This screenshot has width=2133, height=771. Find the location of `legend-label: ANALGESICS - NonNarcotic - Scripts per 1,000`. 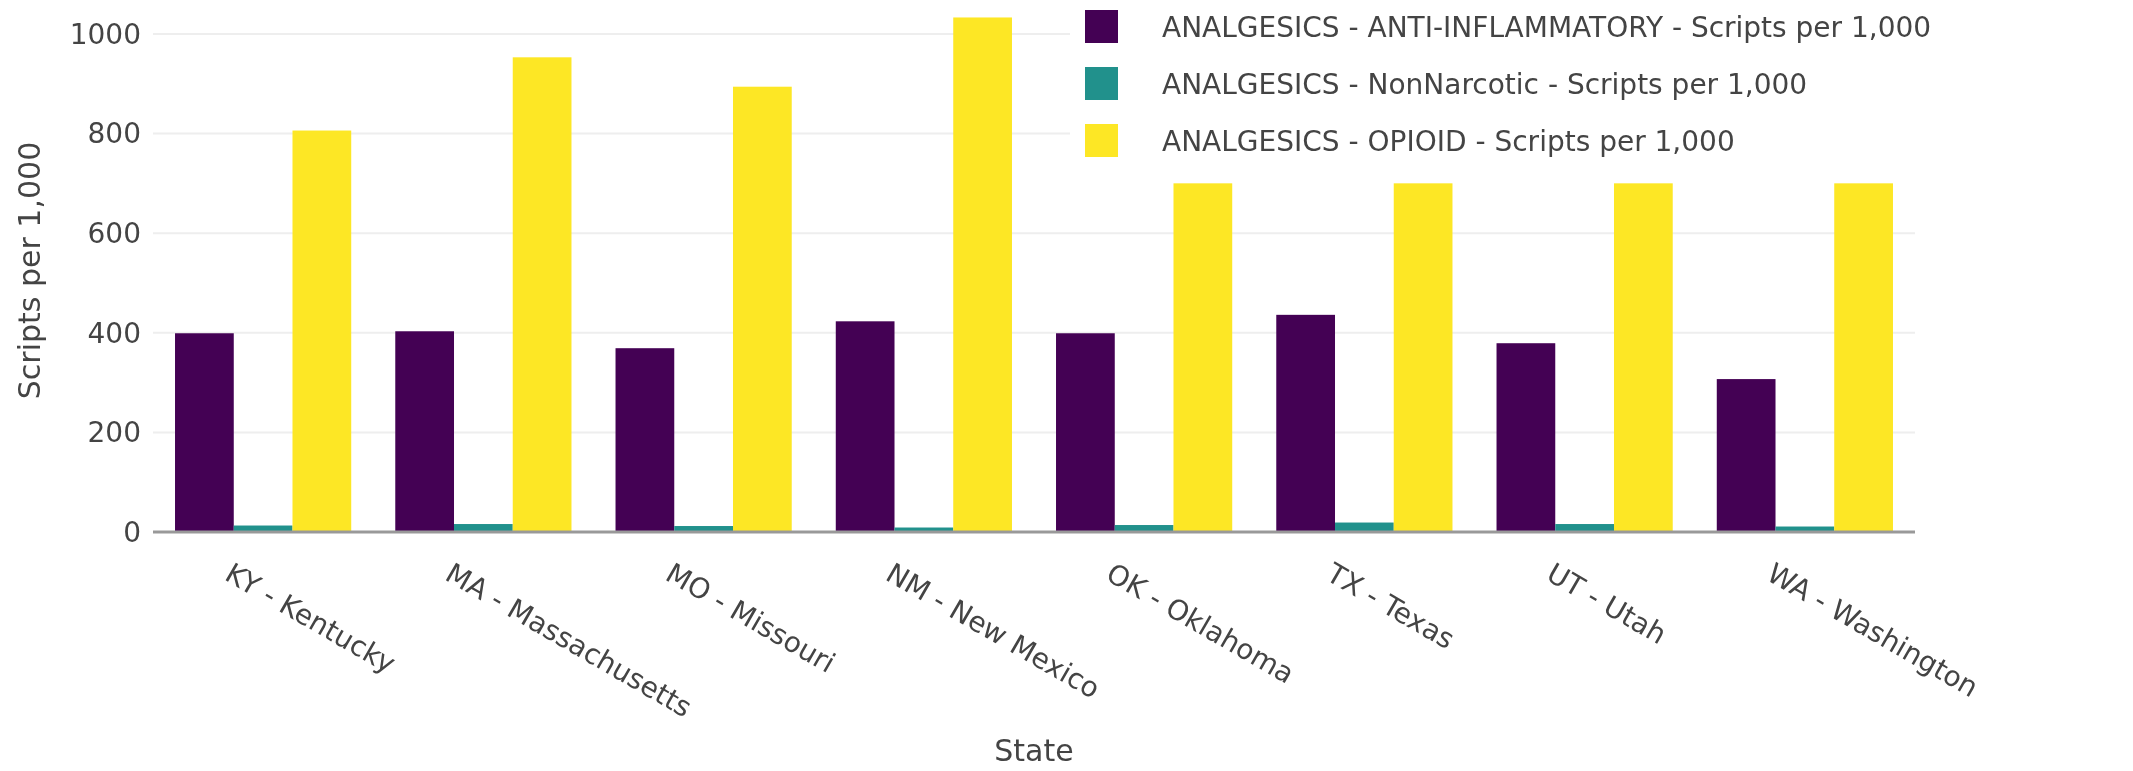

legend-label: ANALGESICS - NonNarcotic - Scripts per 1,000 is located at coordinates (1485, 84).